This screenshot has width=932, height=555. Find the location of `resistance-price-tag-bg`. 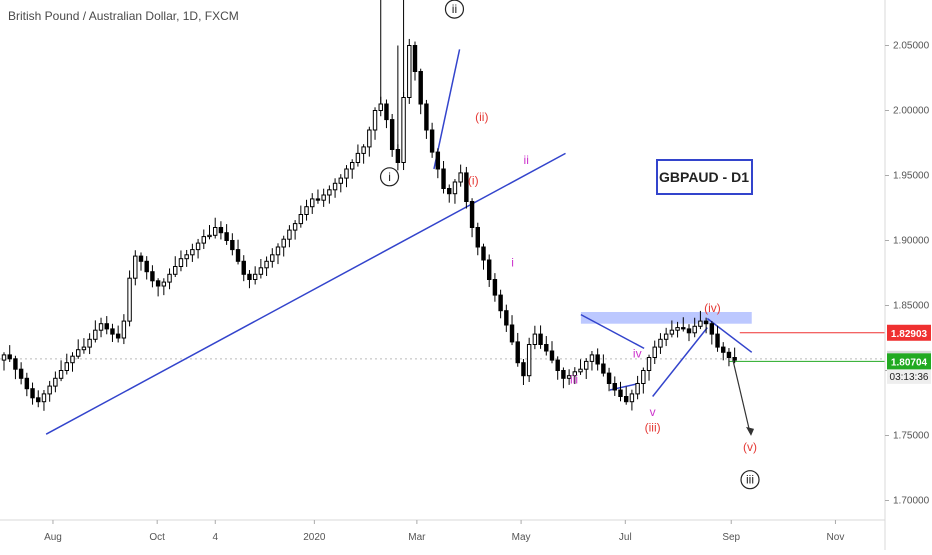

resistance-price-tag-bg is located at coordinates (909, 332).